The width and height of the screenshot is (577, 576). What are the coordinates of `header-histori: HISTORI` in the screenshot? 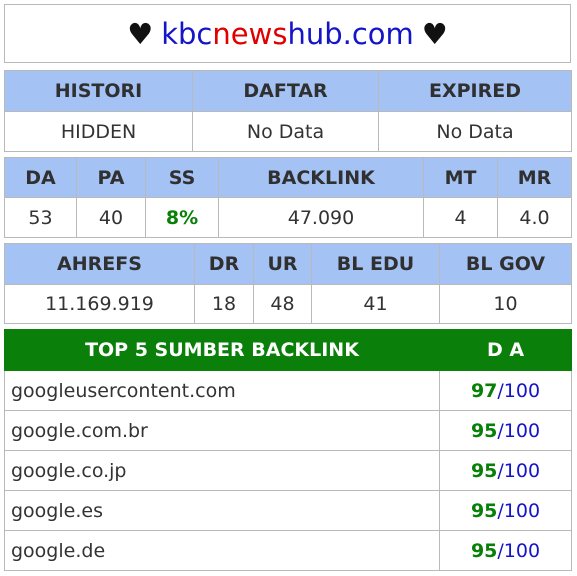 It's located at (98, 91).